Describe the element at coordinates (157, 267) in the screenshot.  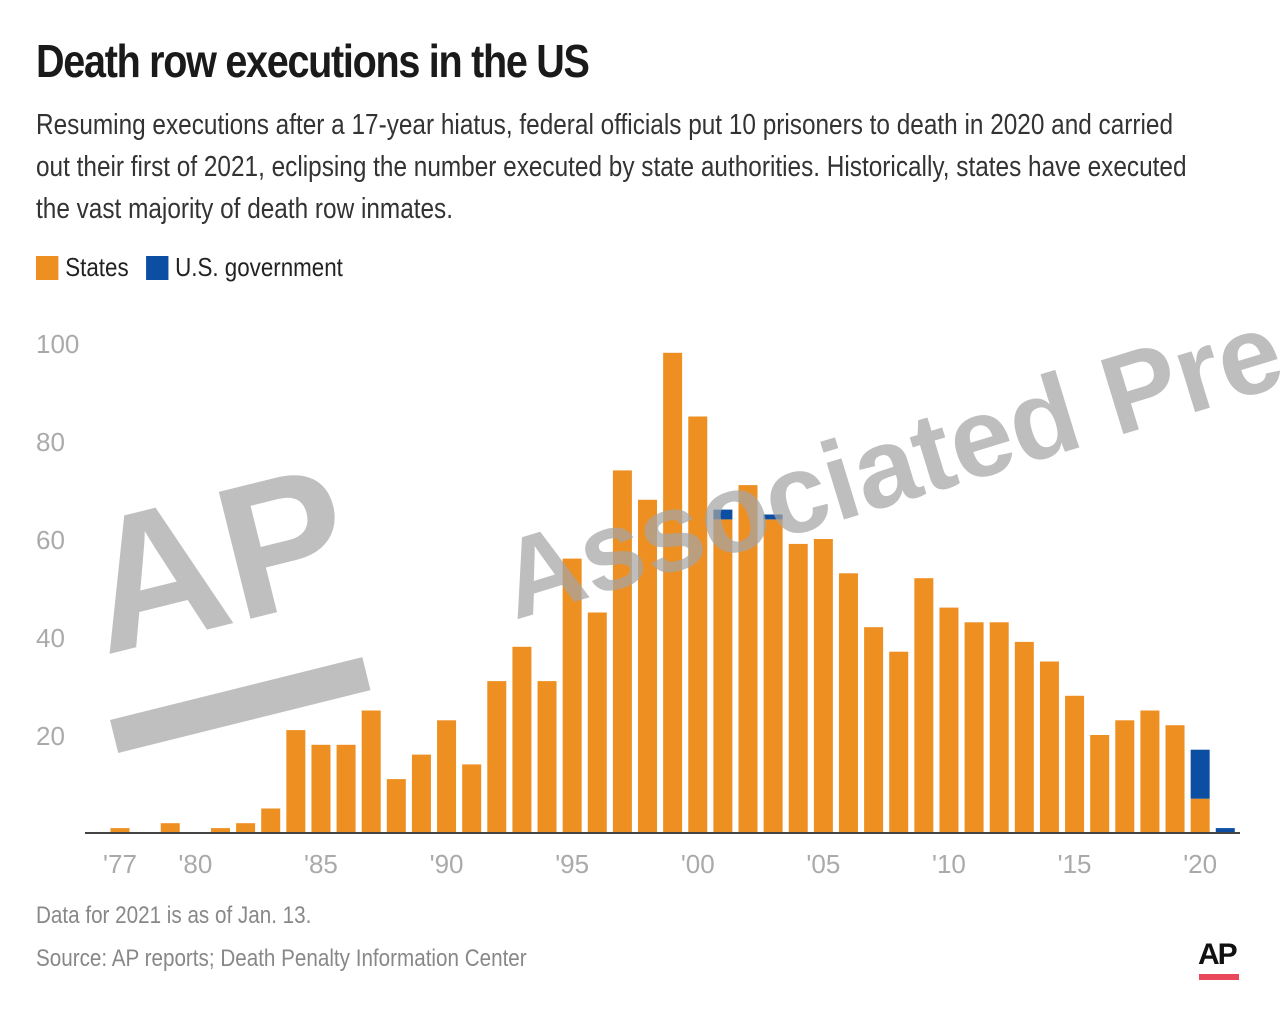
I see `legend-swatch-federal` at that location.